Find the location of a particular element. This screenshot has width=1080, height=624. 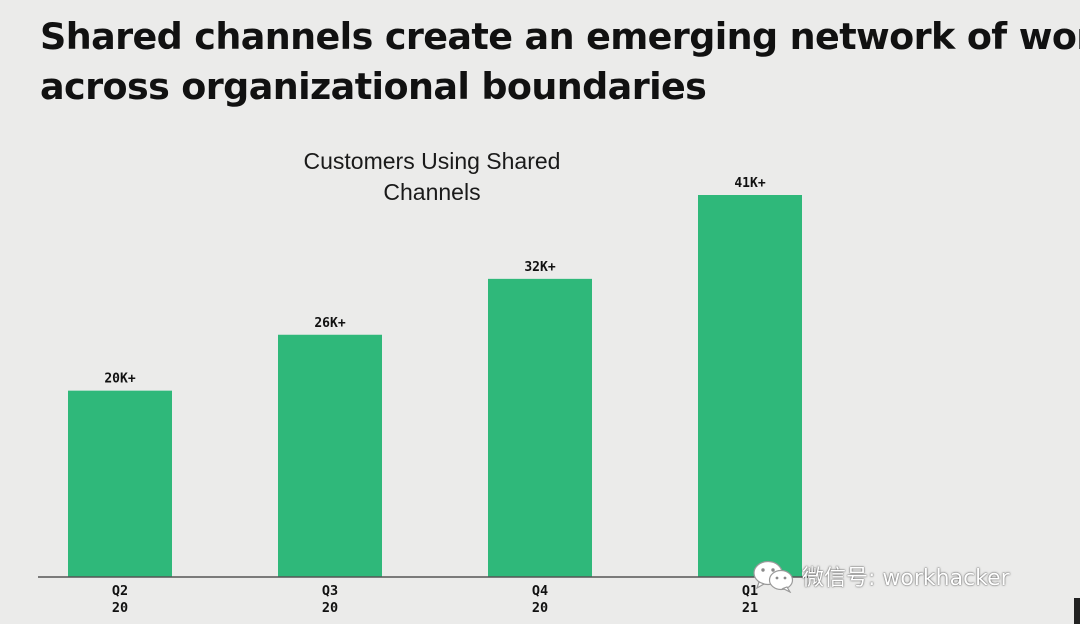

data-label: 32K+ is located at coordinates (539, 267).